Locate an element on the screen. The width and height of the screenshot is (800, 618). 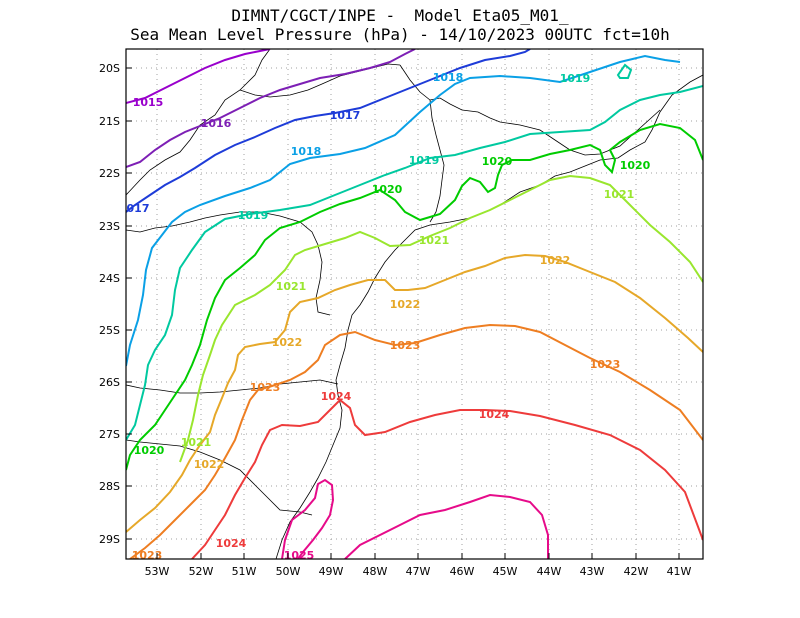
contour-label: 1015 is located at coordinates (148, 102).